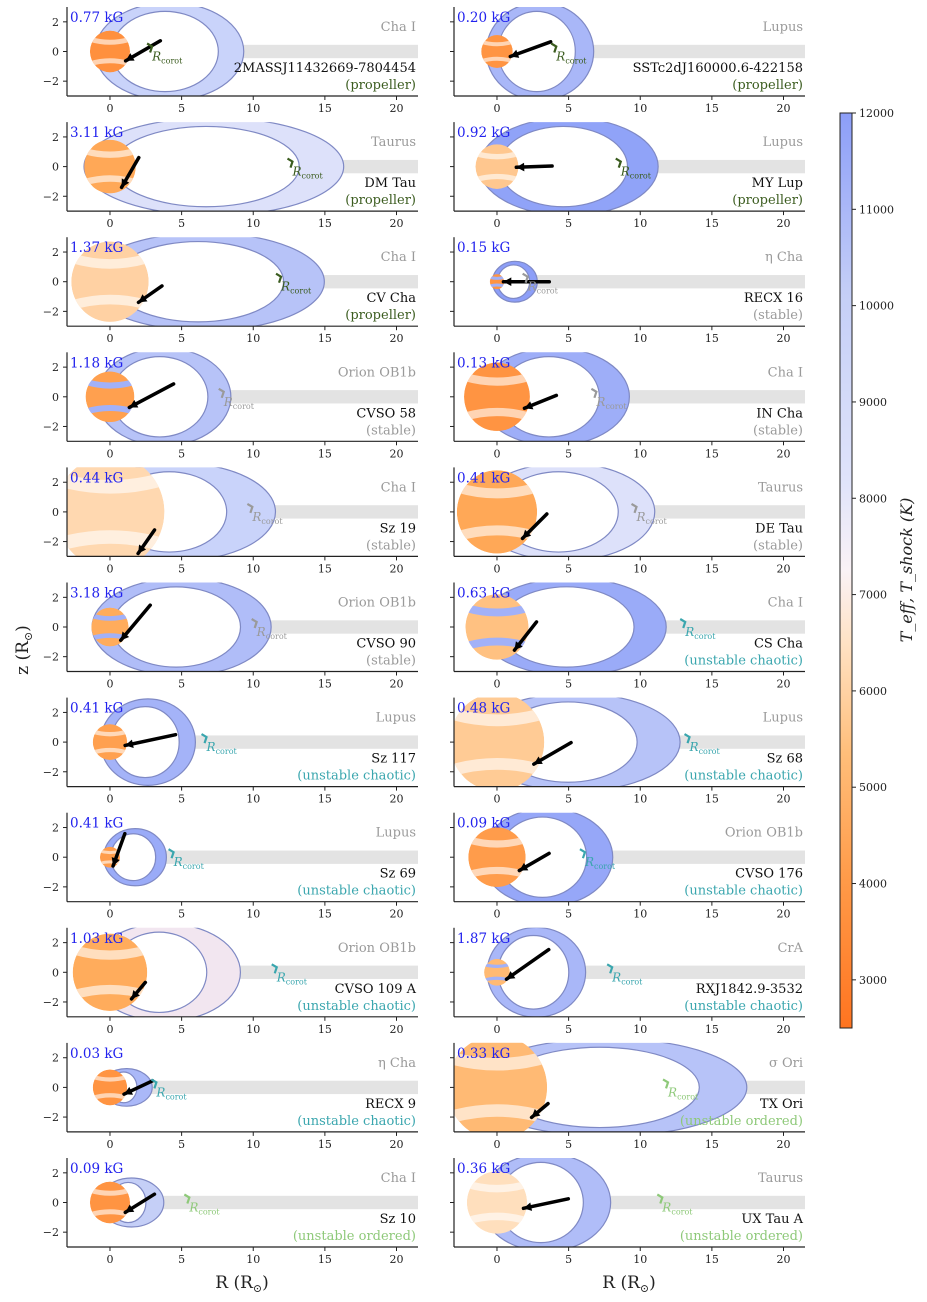 This screenshot has width=927, height=1302. Describe the element at coordinates (497, 277) in the screenshot. I see `star-band` at that location.